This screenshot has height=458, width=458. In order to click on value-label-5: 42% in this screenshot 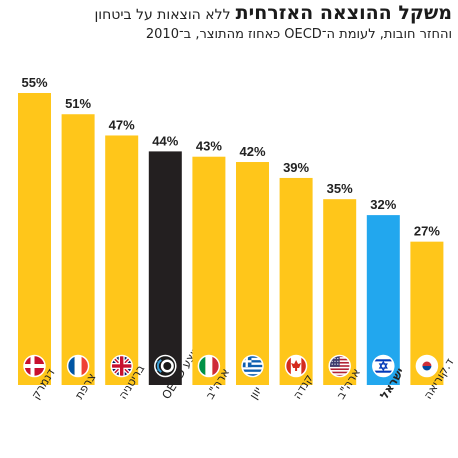, I will do `click(252, 151)`.